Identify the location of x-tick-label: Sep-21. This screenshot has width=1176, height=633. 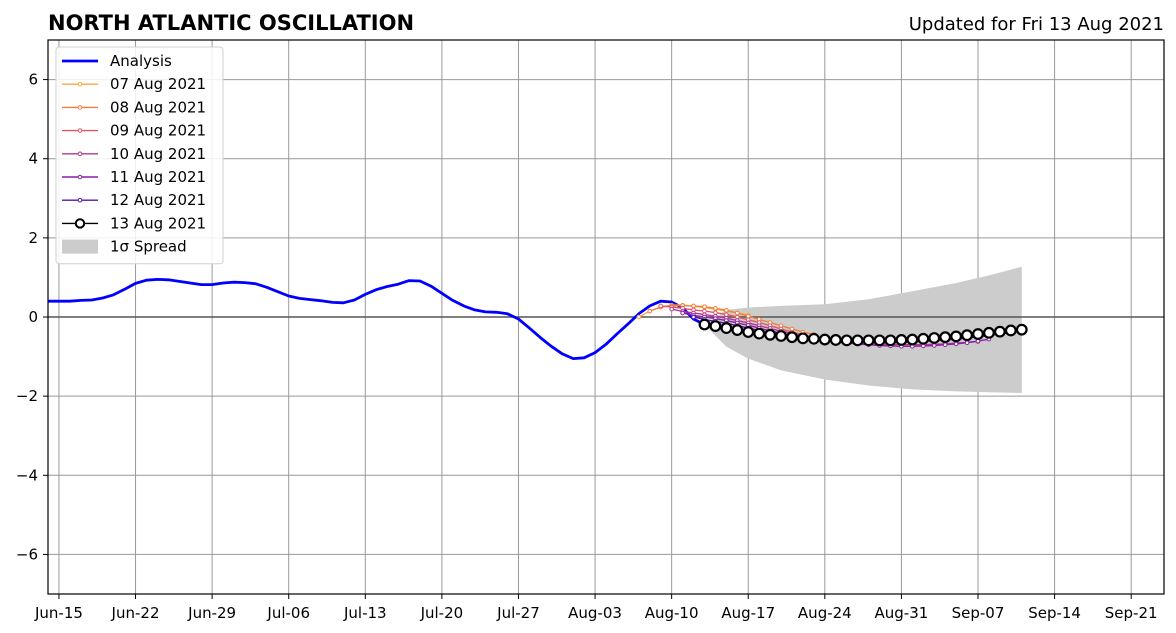
(1131, 613).